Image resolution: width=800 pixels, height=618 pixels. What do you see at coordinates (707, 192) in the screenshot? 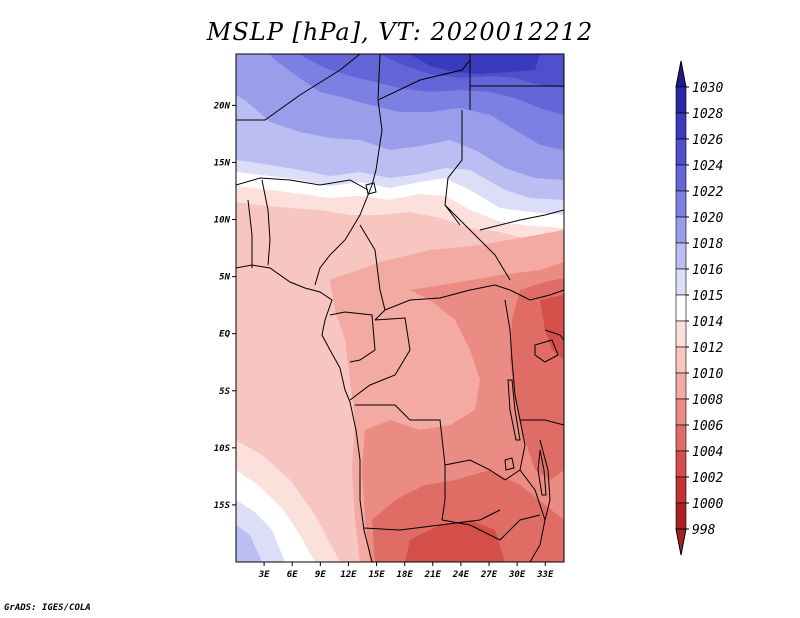
I see `colorbar-label: 1022` at bounding box center [707, 192].